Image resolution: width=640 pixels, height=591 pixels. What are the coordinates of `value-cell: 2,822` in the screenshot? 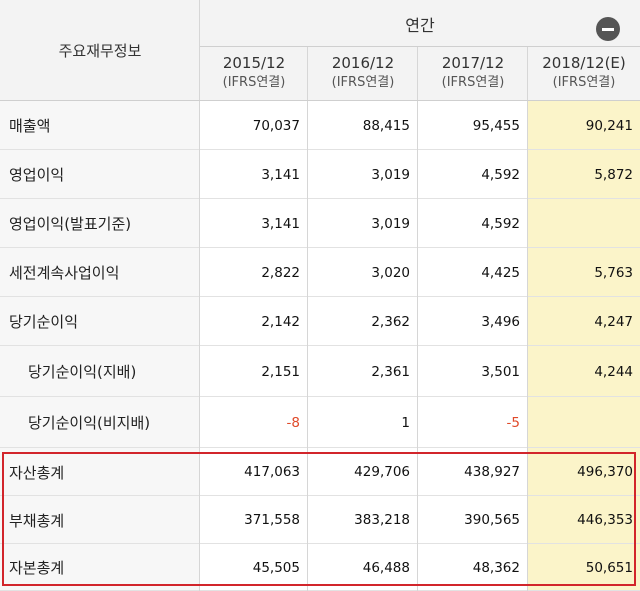 It's located at (253, 272).